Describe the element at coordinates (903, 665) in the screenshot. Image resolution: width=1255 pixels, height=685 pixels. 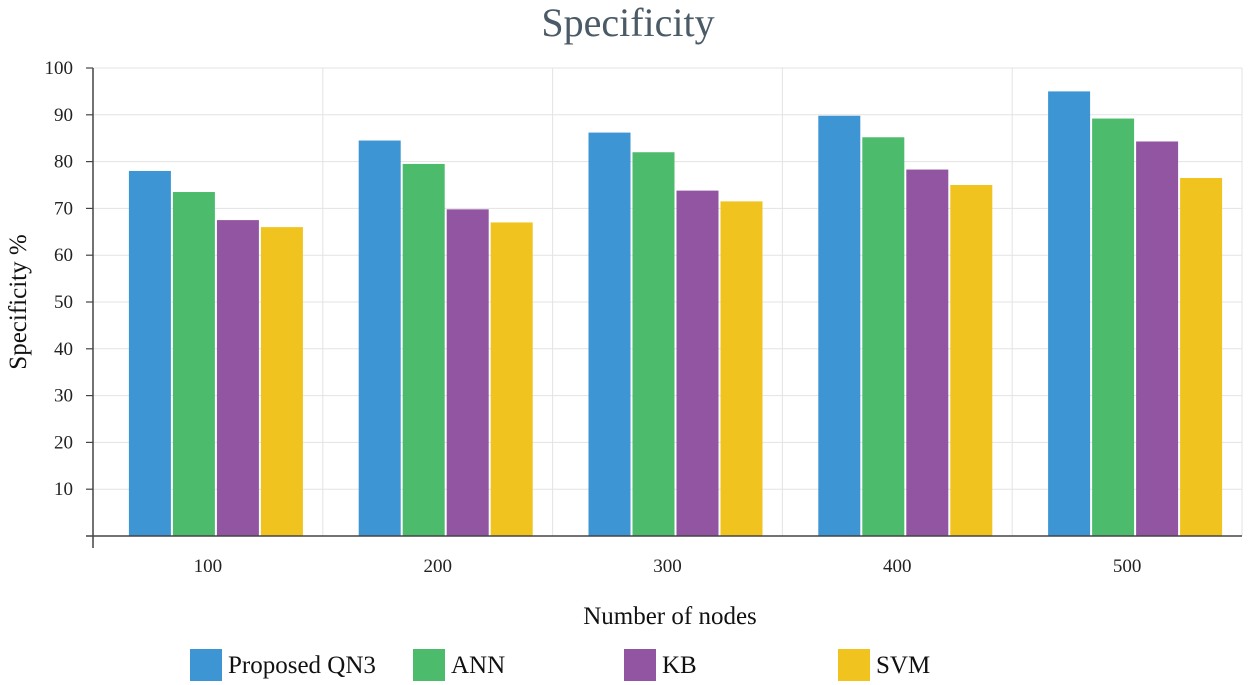
I see `legend-label-svm: SVM` at that location.